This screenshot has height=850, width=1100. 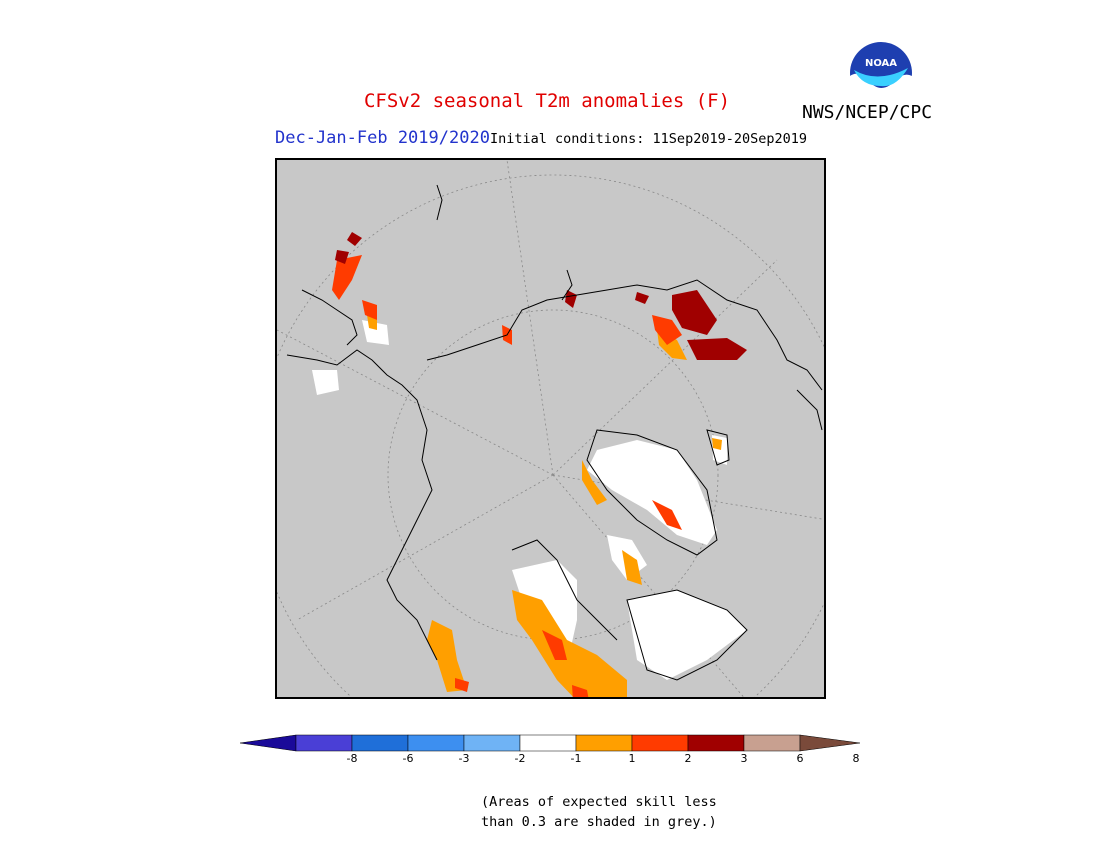 I want to click on colorbar-tick-label: -2, so click(x=520, y=758).